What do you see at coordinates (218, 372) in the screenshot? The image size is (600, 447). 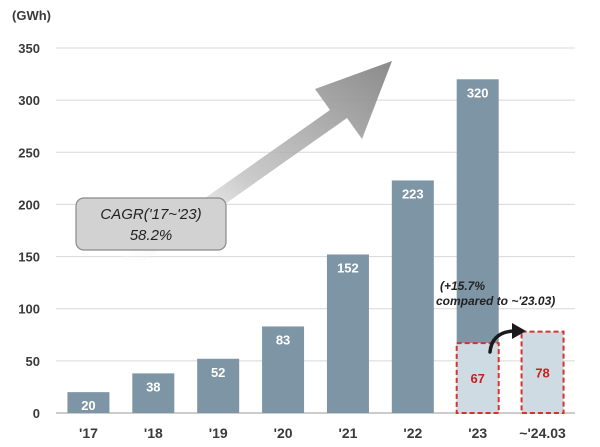 I see `bar-value-label: 52` at bounding box center [218, 372].